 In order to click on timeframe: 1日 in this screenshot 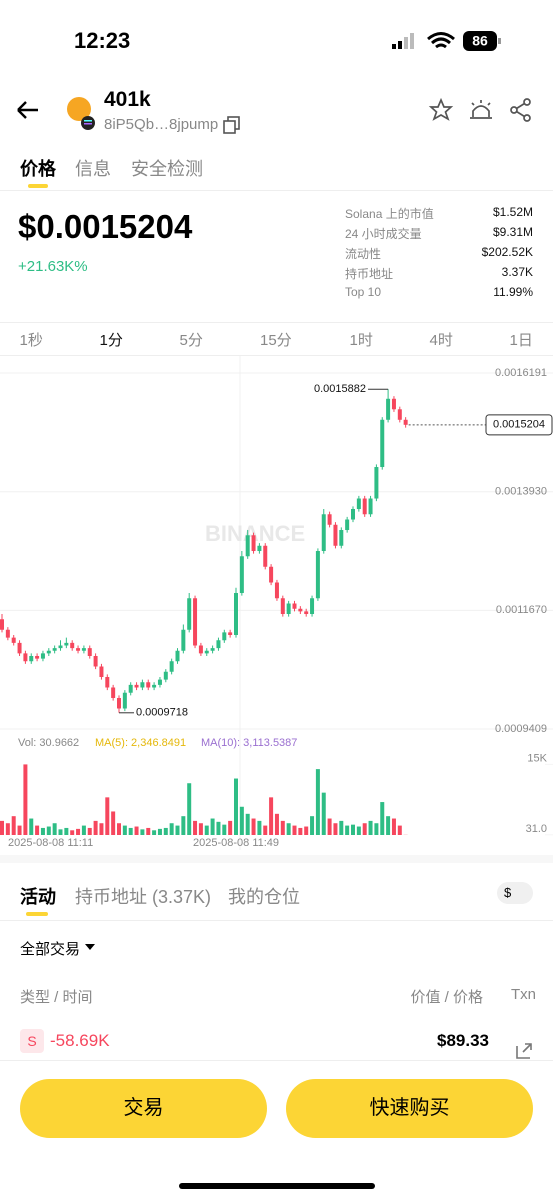, I will do `click(521, 340)`.